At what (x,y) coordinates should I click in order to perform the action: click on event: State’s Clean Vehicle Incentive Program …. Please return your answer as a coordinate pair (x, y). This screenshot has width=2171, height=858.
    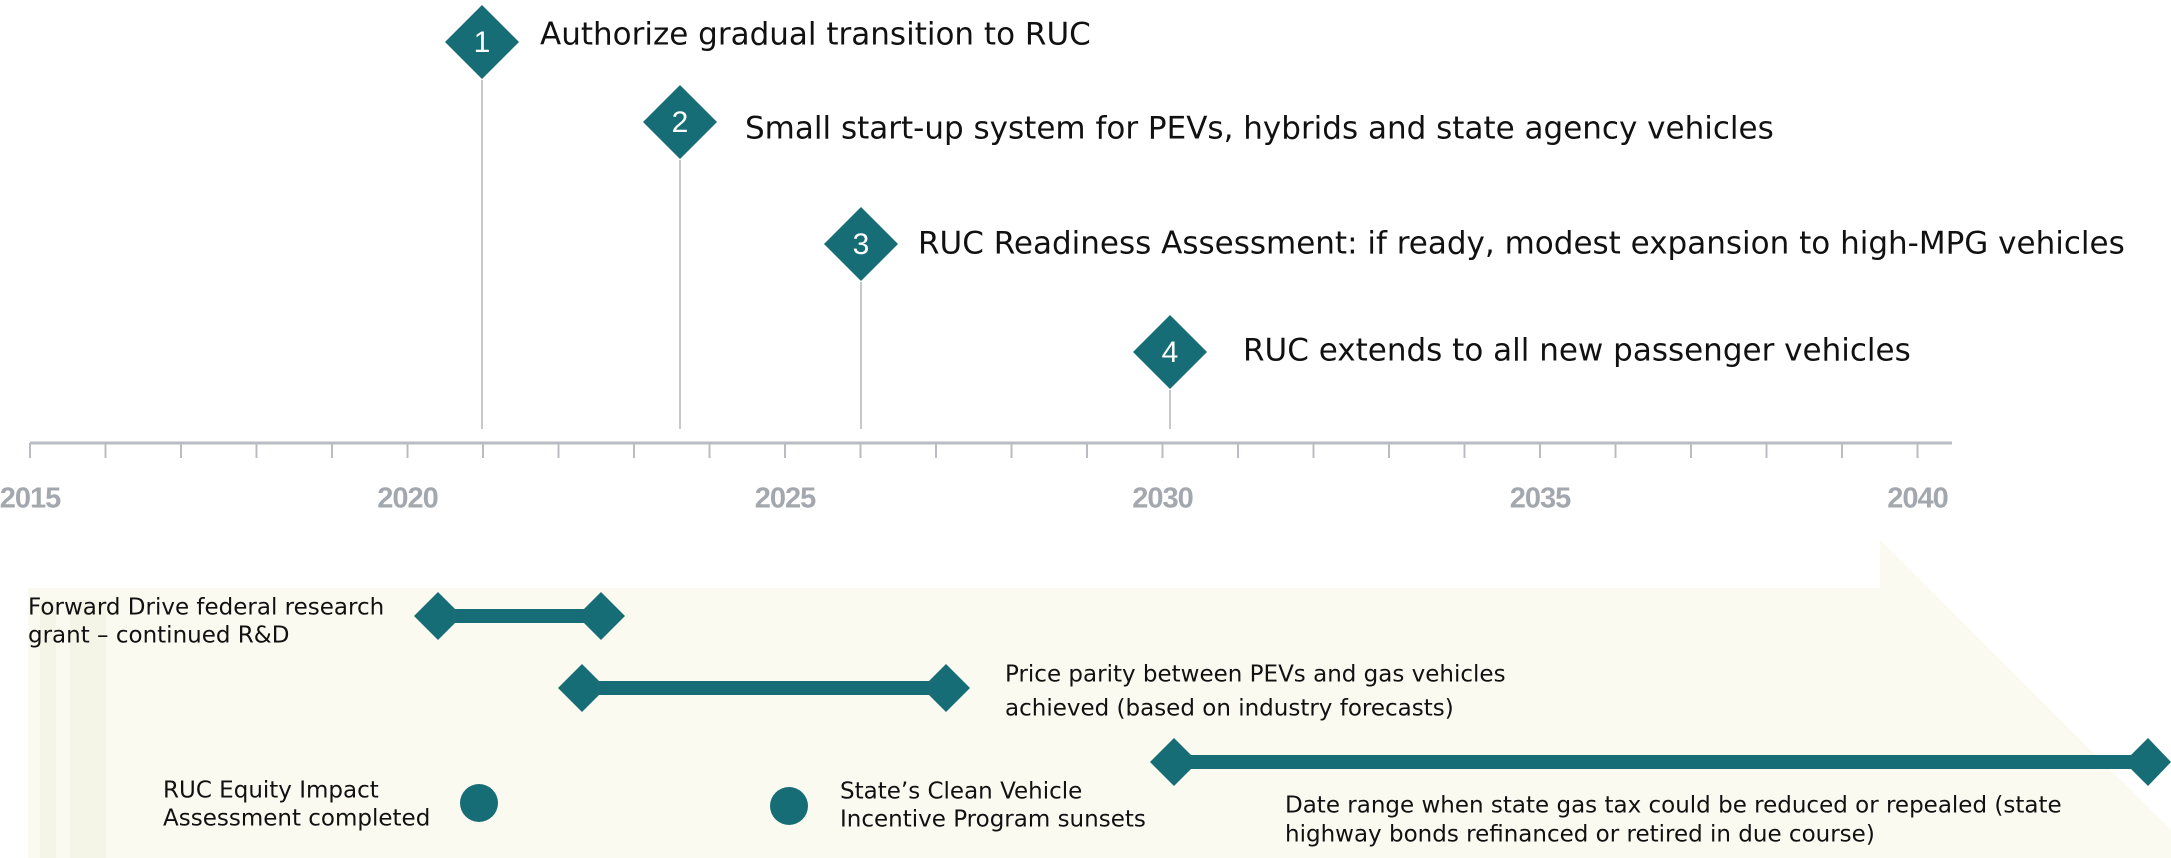
    Looking at the image, I should click on (958, 806).